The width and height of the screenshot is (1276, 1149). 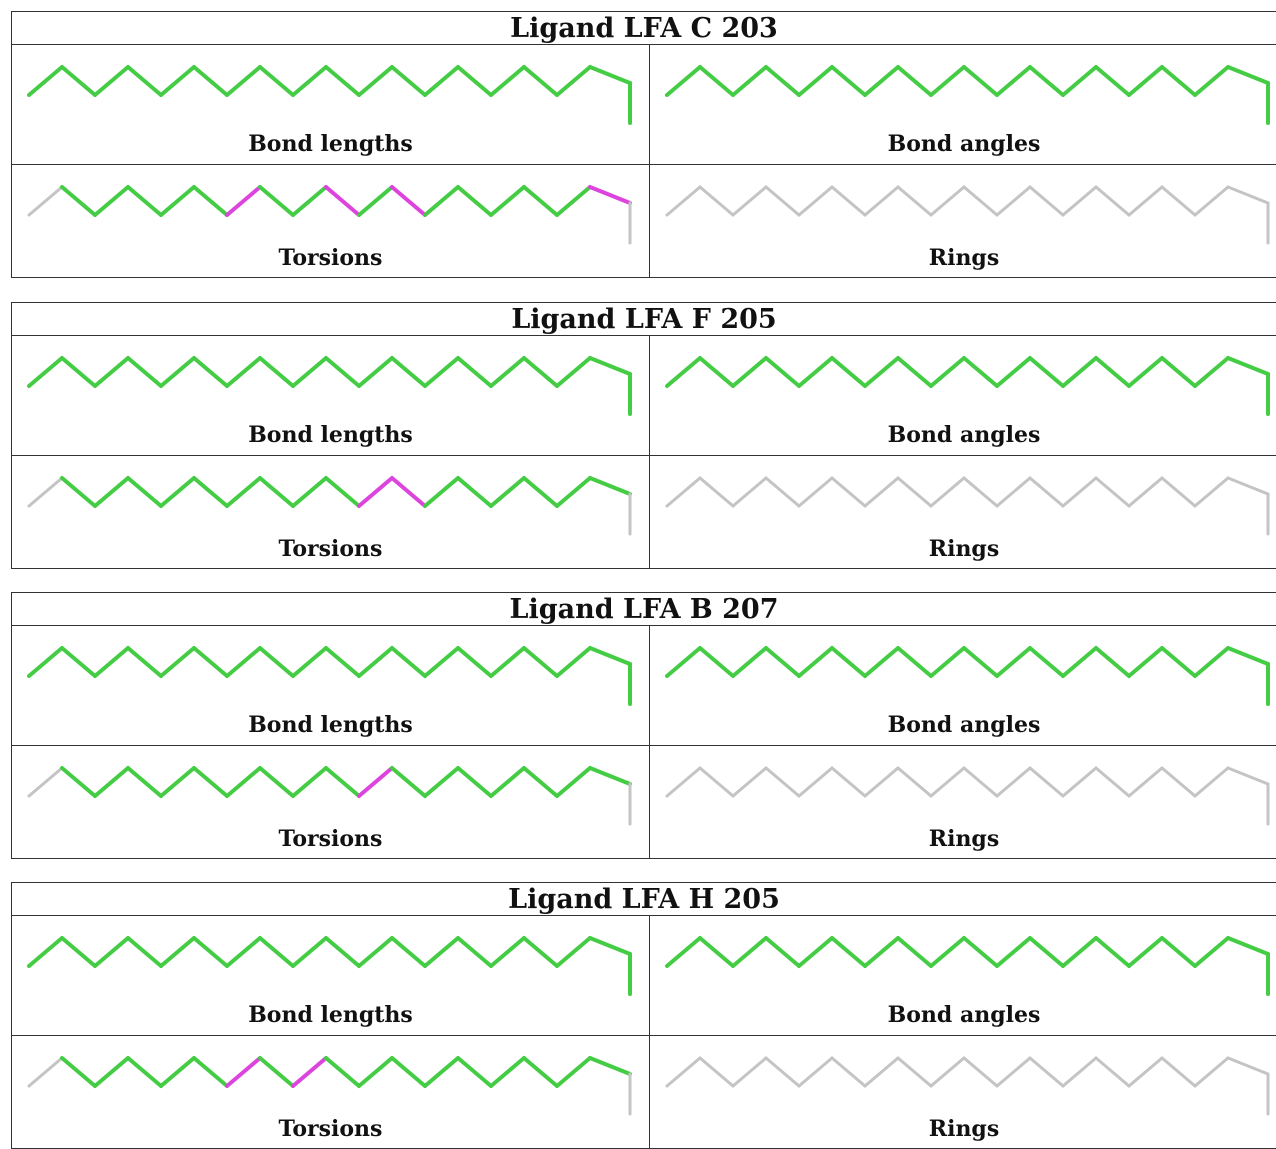 I want to click on column-divider, so click(x=649, y=742).